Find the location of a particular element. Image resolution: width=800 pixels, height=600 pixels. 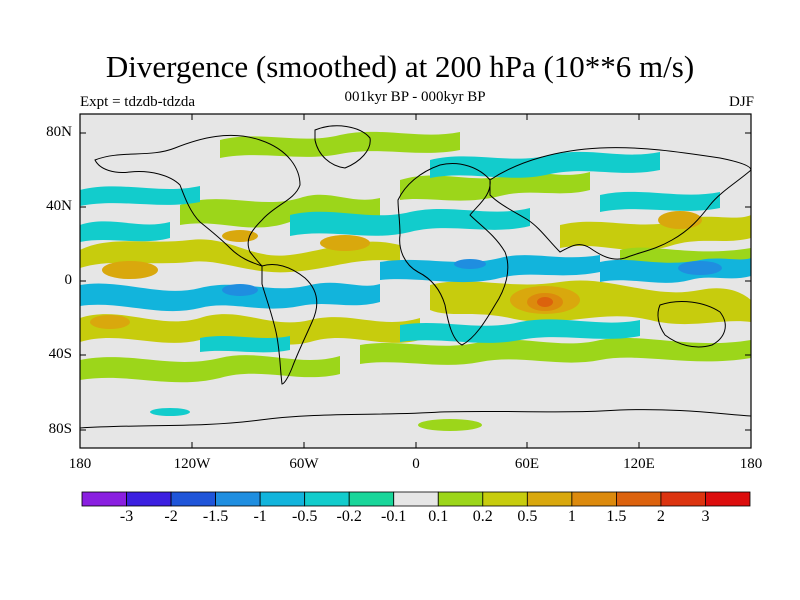

coast-greenland is located at coordinates (342, 147).